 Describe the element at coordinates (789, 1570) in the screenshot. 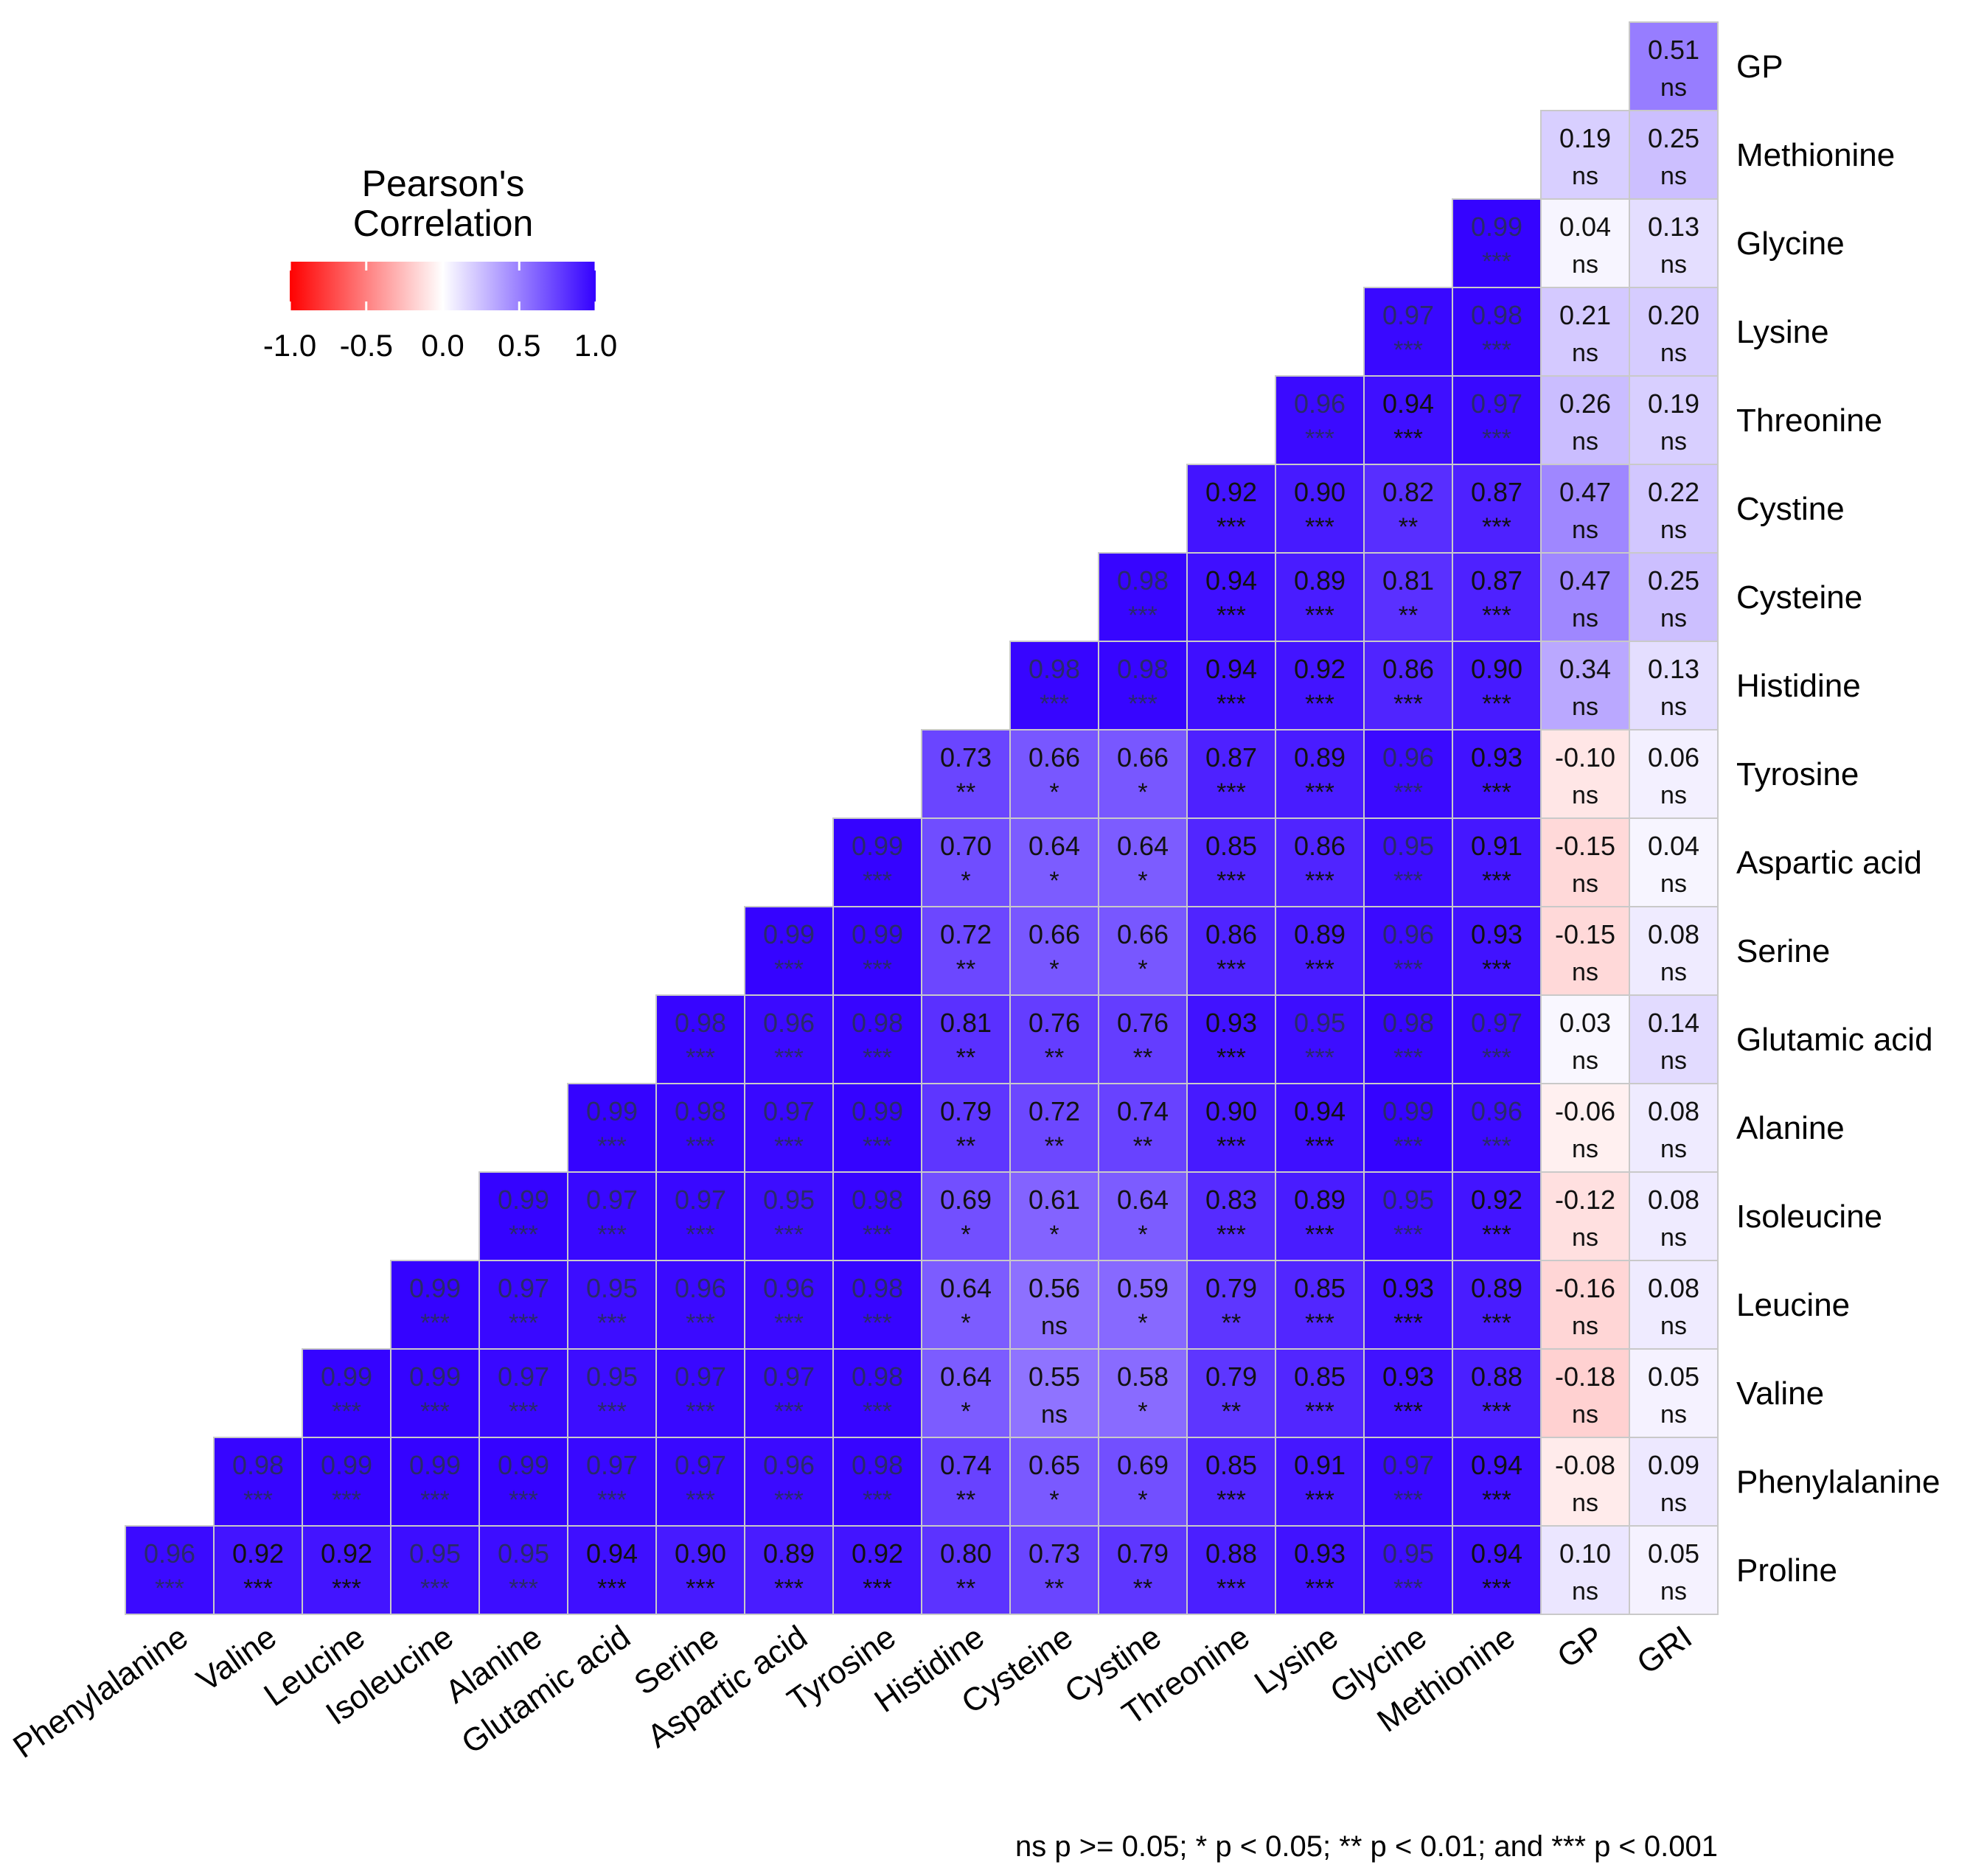

I see `heatmap-cell: 0.89 ***` at that location.